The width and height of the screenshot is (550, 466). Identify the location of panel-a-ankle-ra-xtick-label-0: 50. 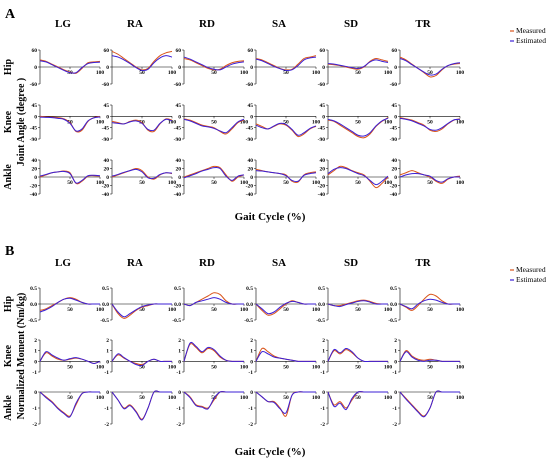
(142, 183).